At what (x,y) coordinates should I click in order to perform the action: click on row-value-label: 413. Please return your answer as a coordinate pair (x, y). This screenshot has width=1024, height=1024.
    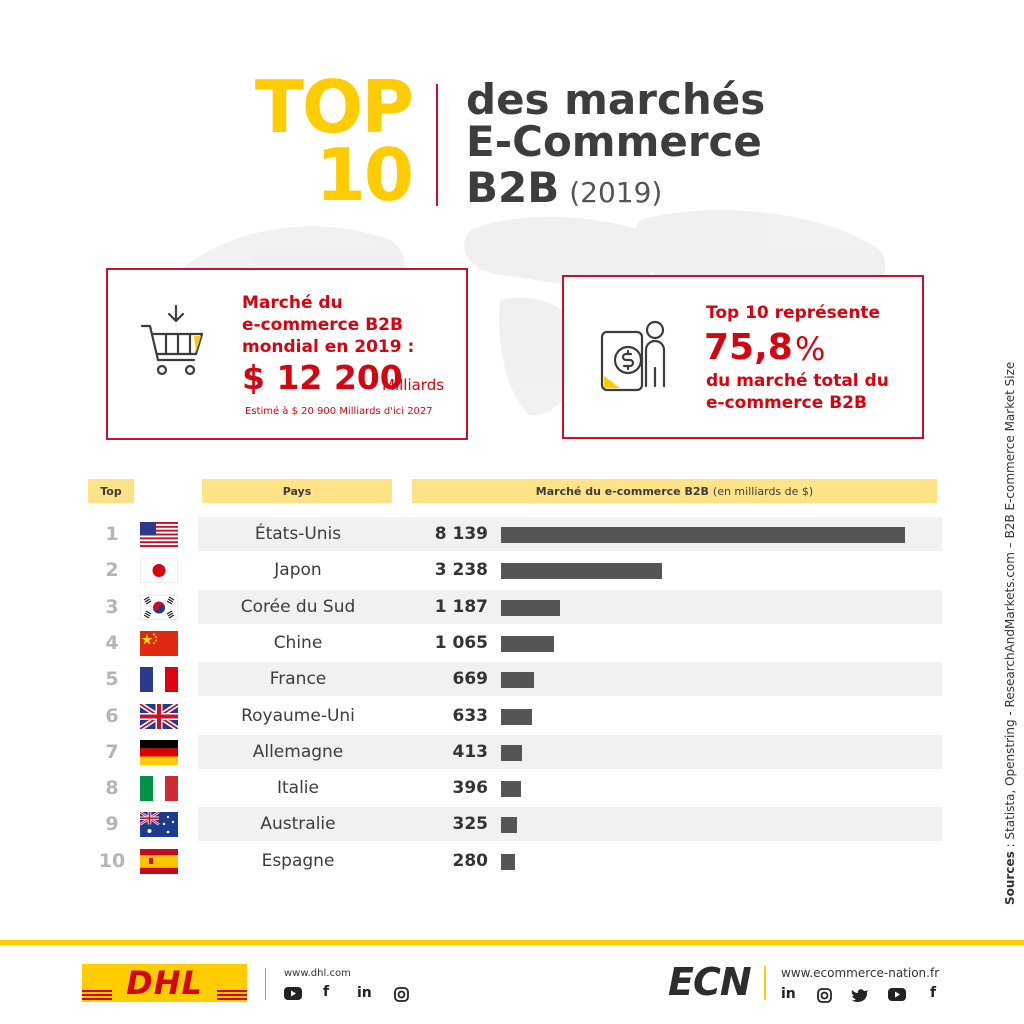
    Looking at the image, I should click on (470, 751).